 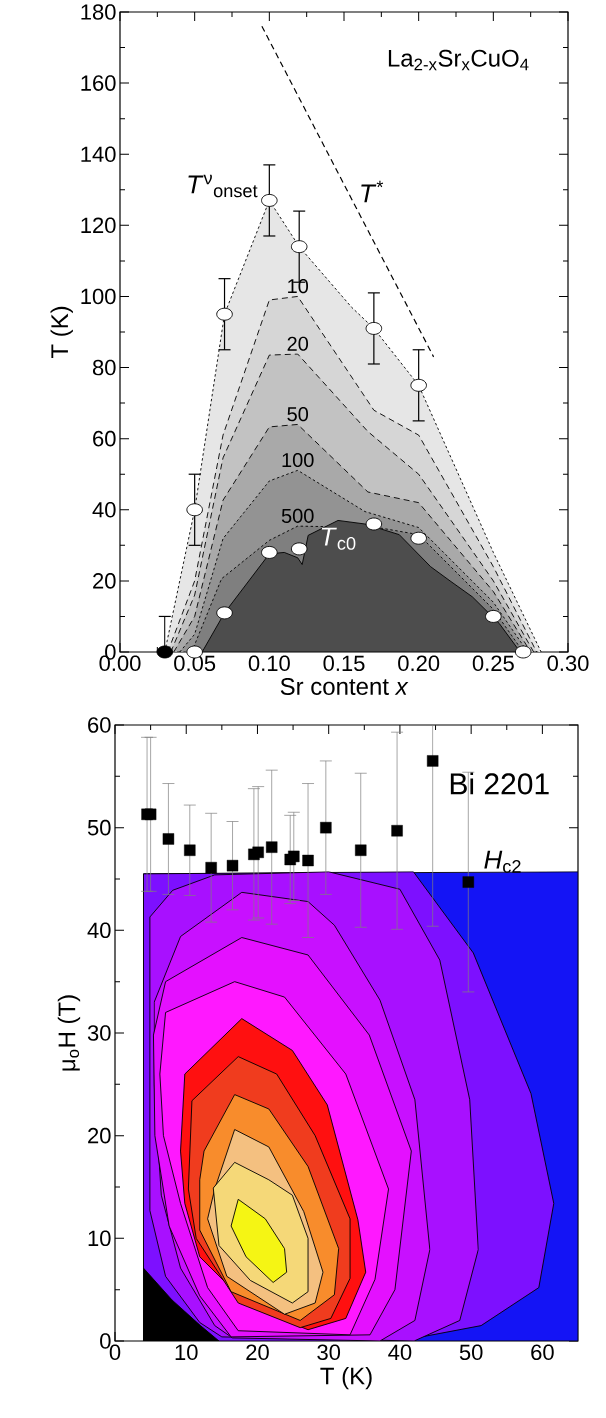 What do you see at coordinates (493, 663) in the screenshot?
I see `x-tick-label: 0.25` at bounding box center [493, 663].